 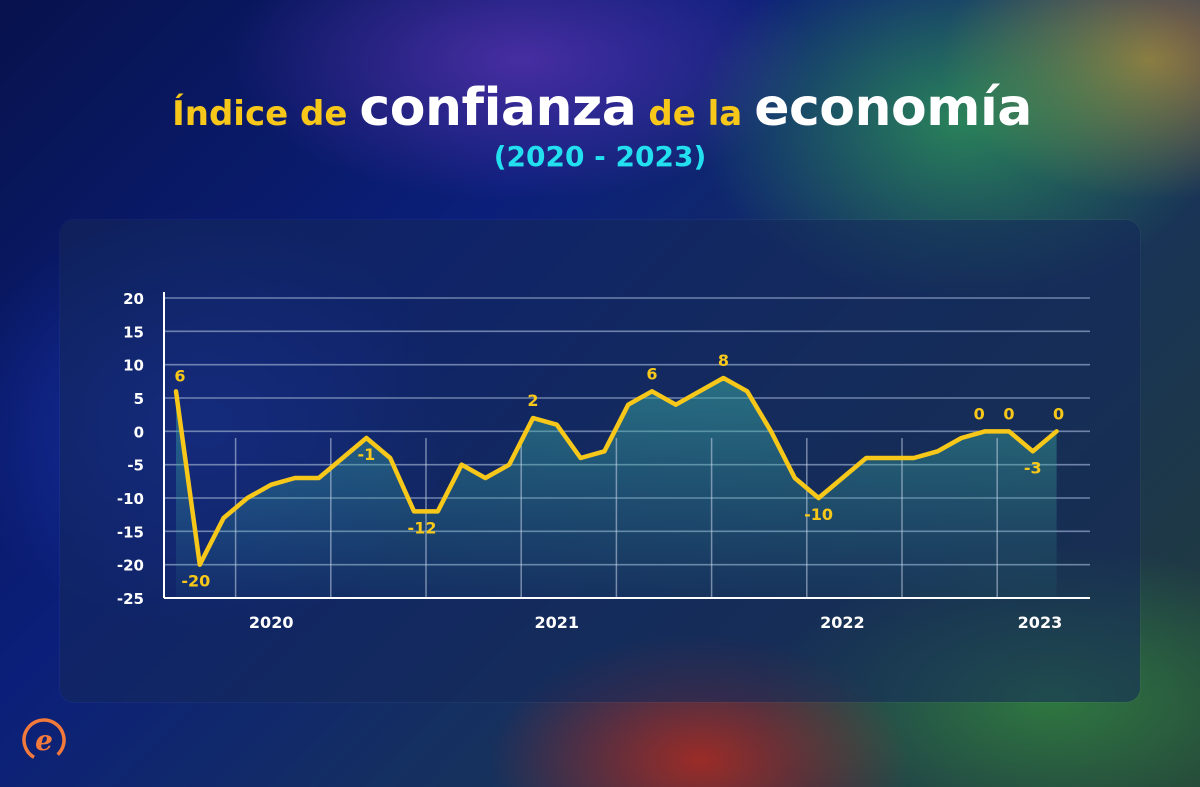 I want to click on y-tick-label: -5, so click(x=135, y=466).